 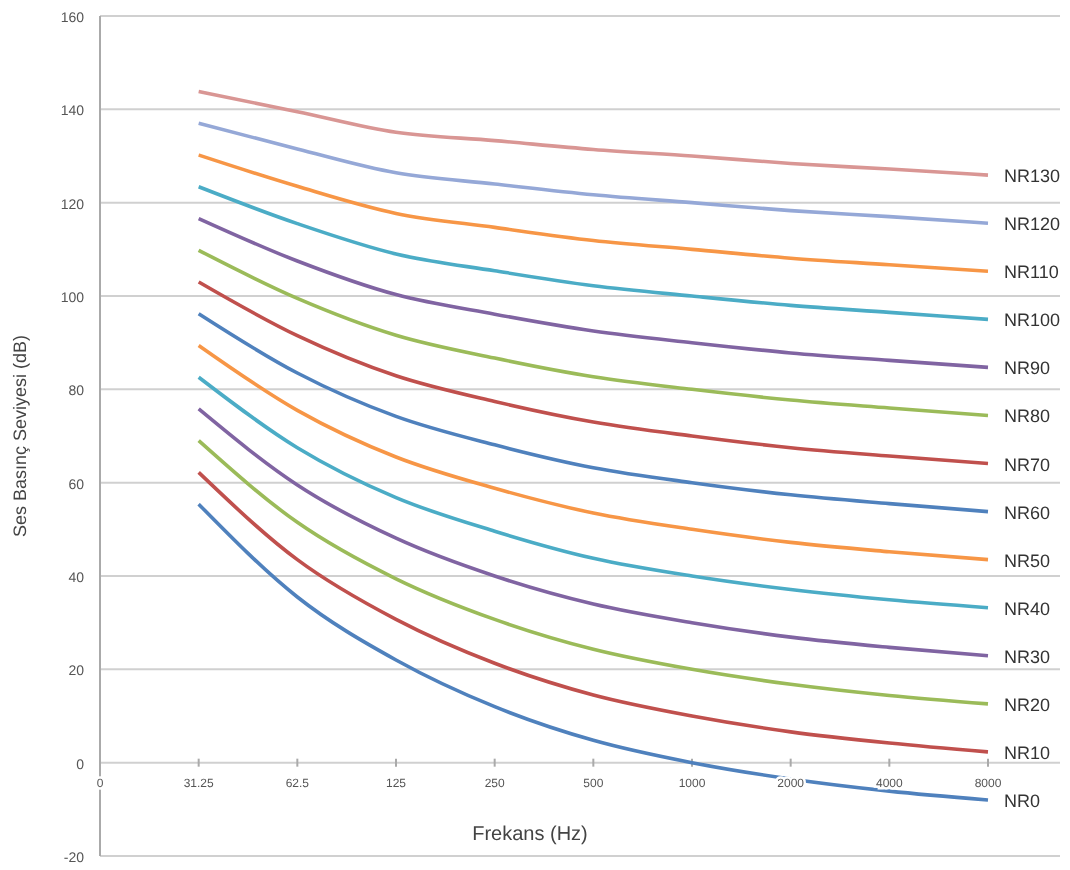 I want to click on series-label: NR70, so click(x=1027, y=464).